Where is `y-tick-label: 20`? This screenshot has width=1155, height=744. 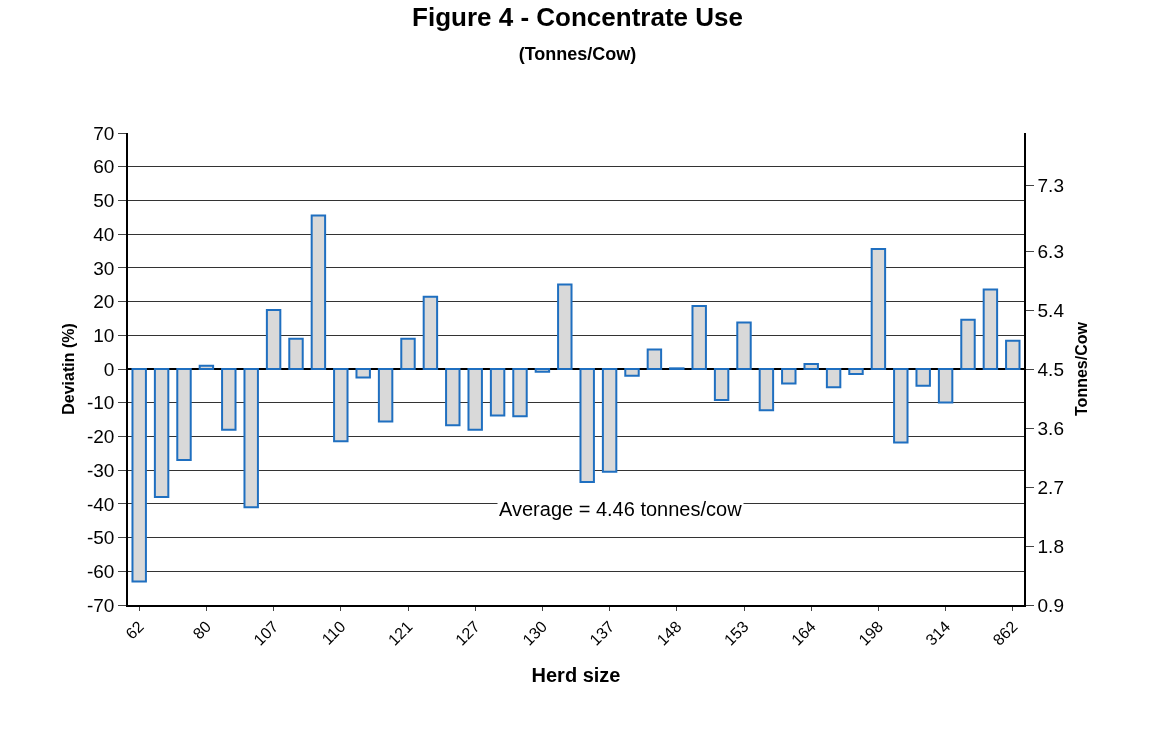
y-tick-label: 20 is located at coordinates (104, 302).